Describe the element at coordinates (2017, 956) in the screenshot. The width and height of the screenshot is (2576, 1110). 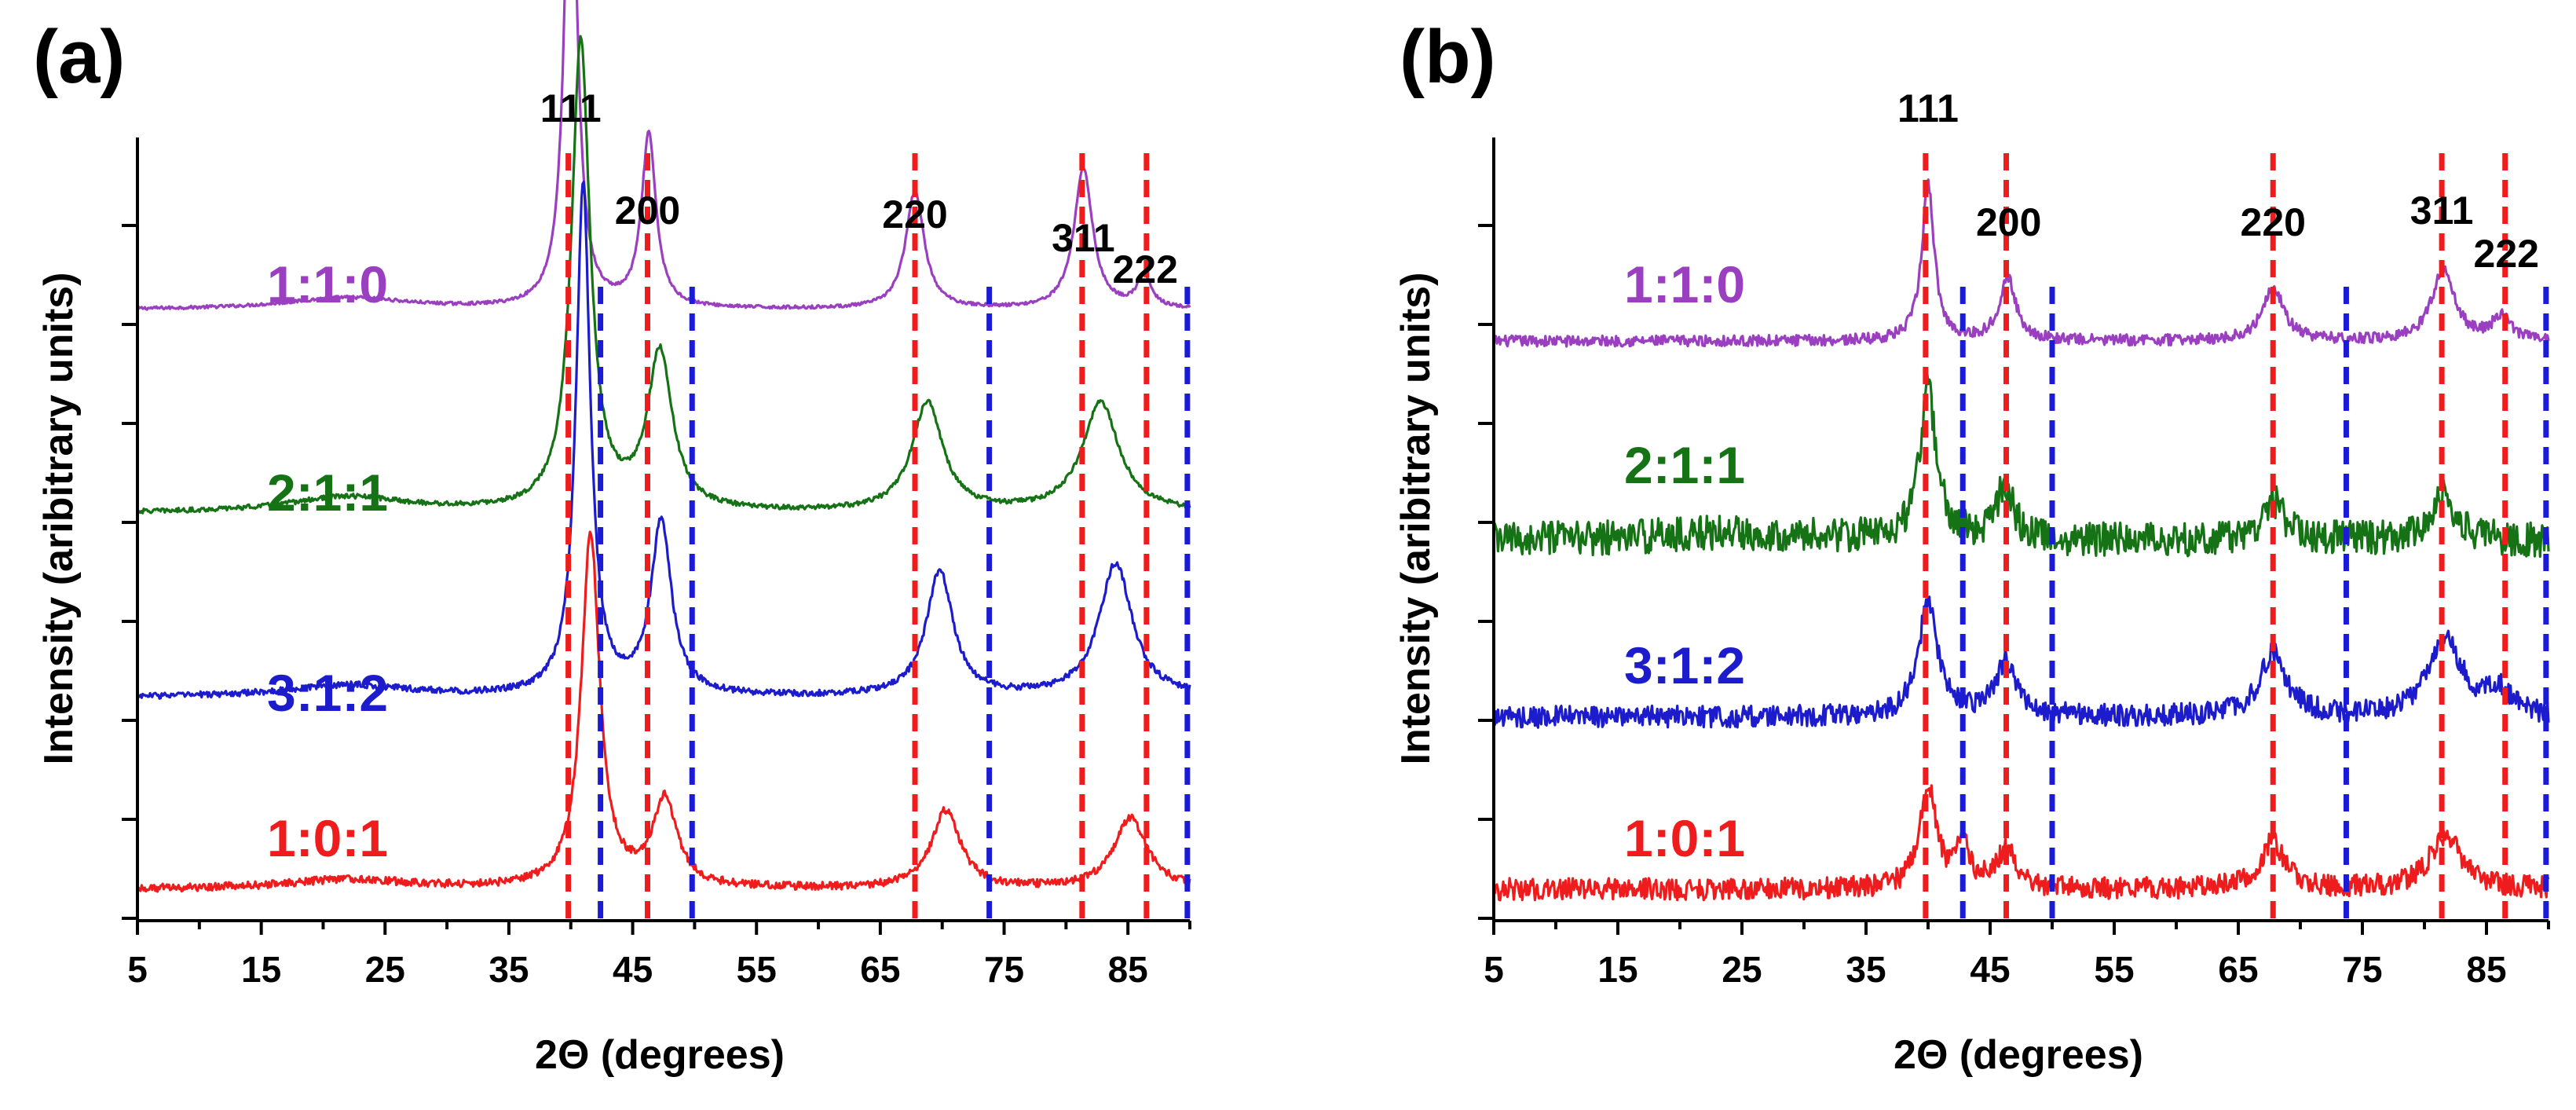
I see `panel-b-x-ticks: 5 15 25 35 45 55 65 75 85` at that location.